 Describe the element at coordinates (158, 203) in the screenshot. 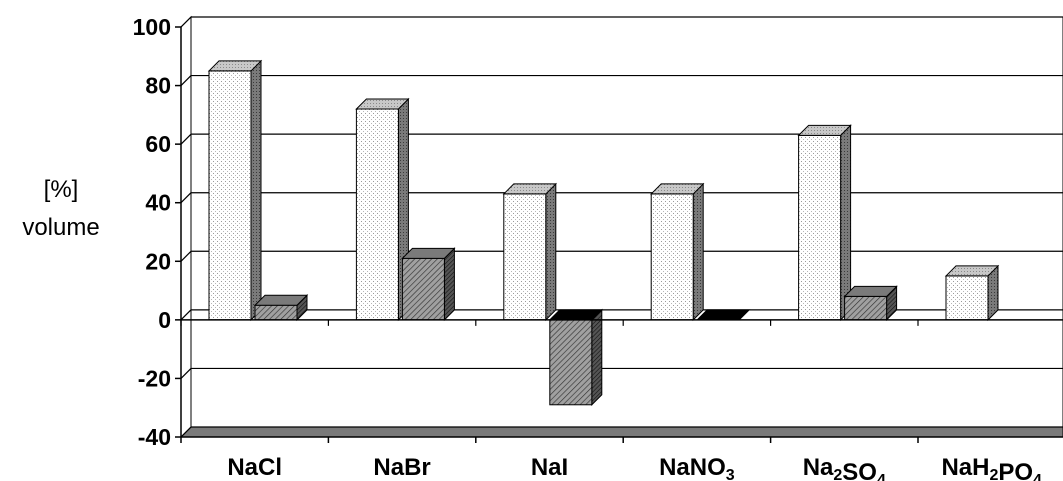

I see `y-tick-label: 40` at that location.